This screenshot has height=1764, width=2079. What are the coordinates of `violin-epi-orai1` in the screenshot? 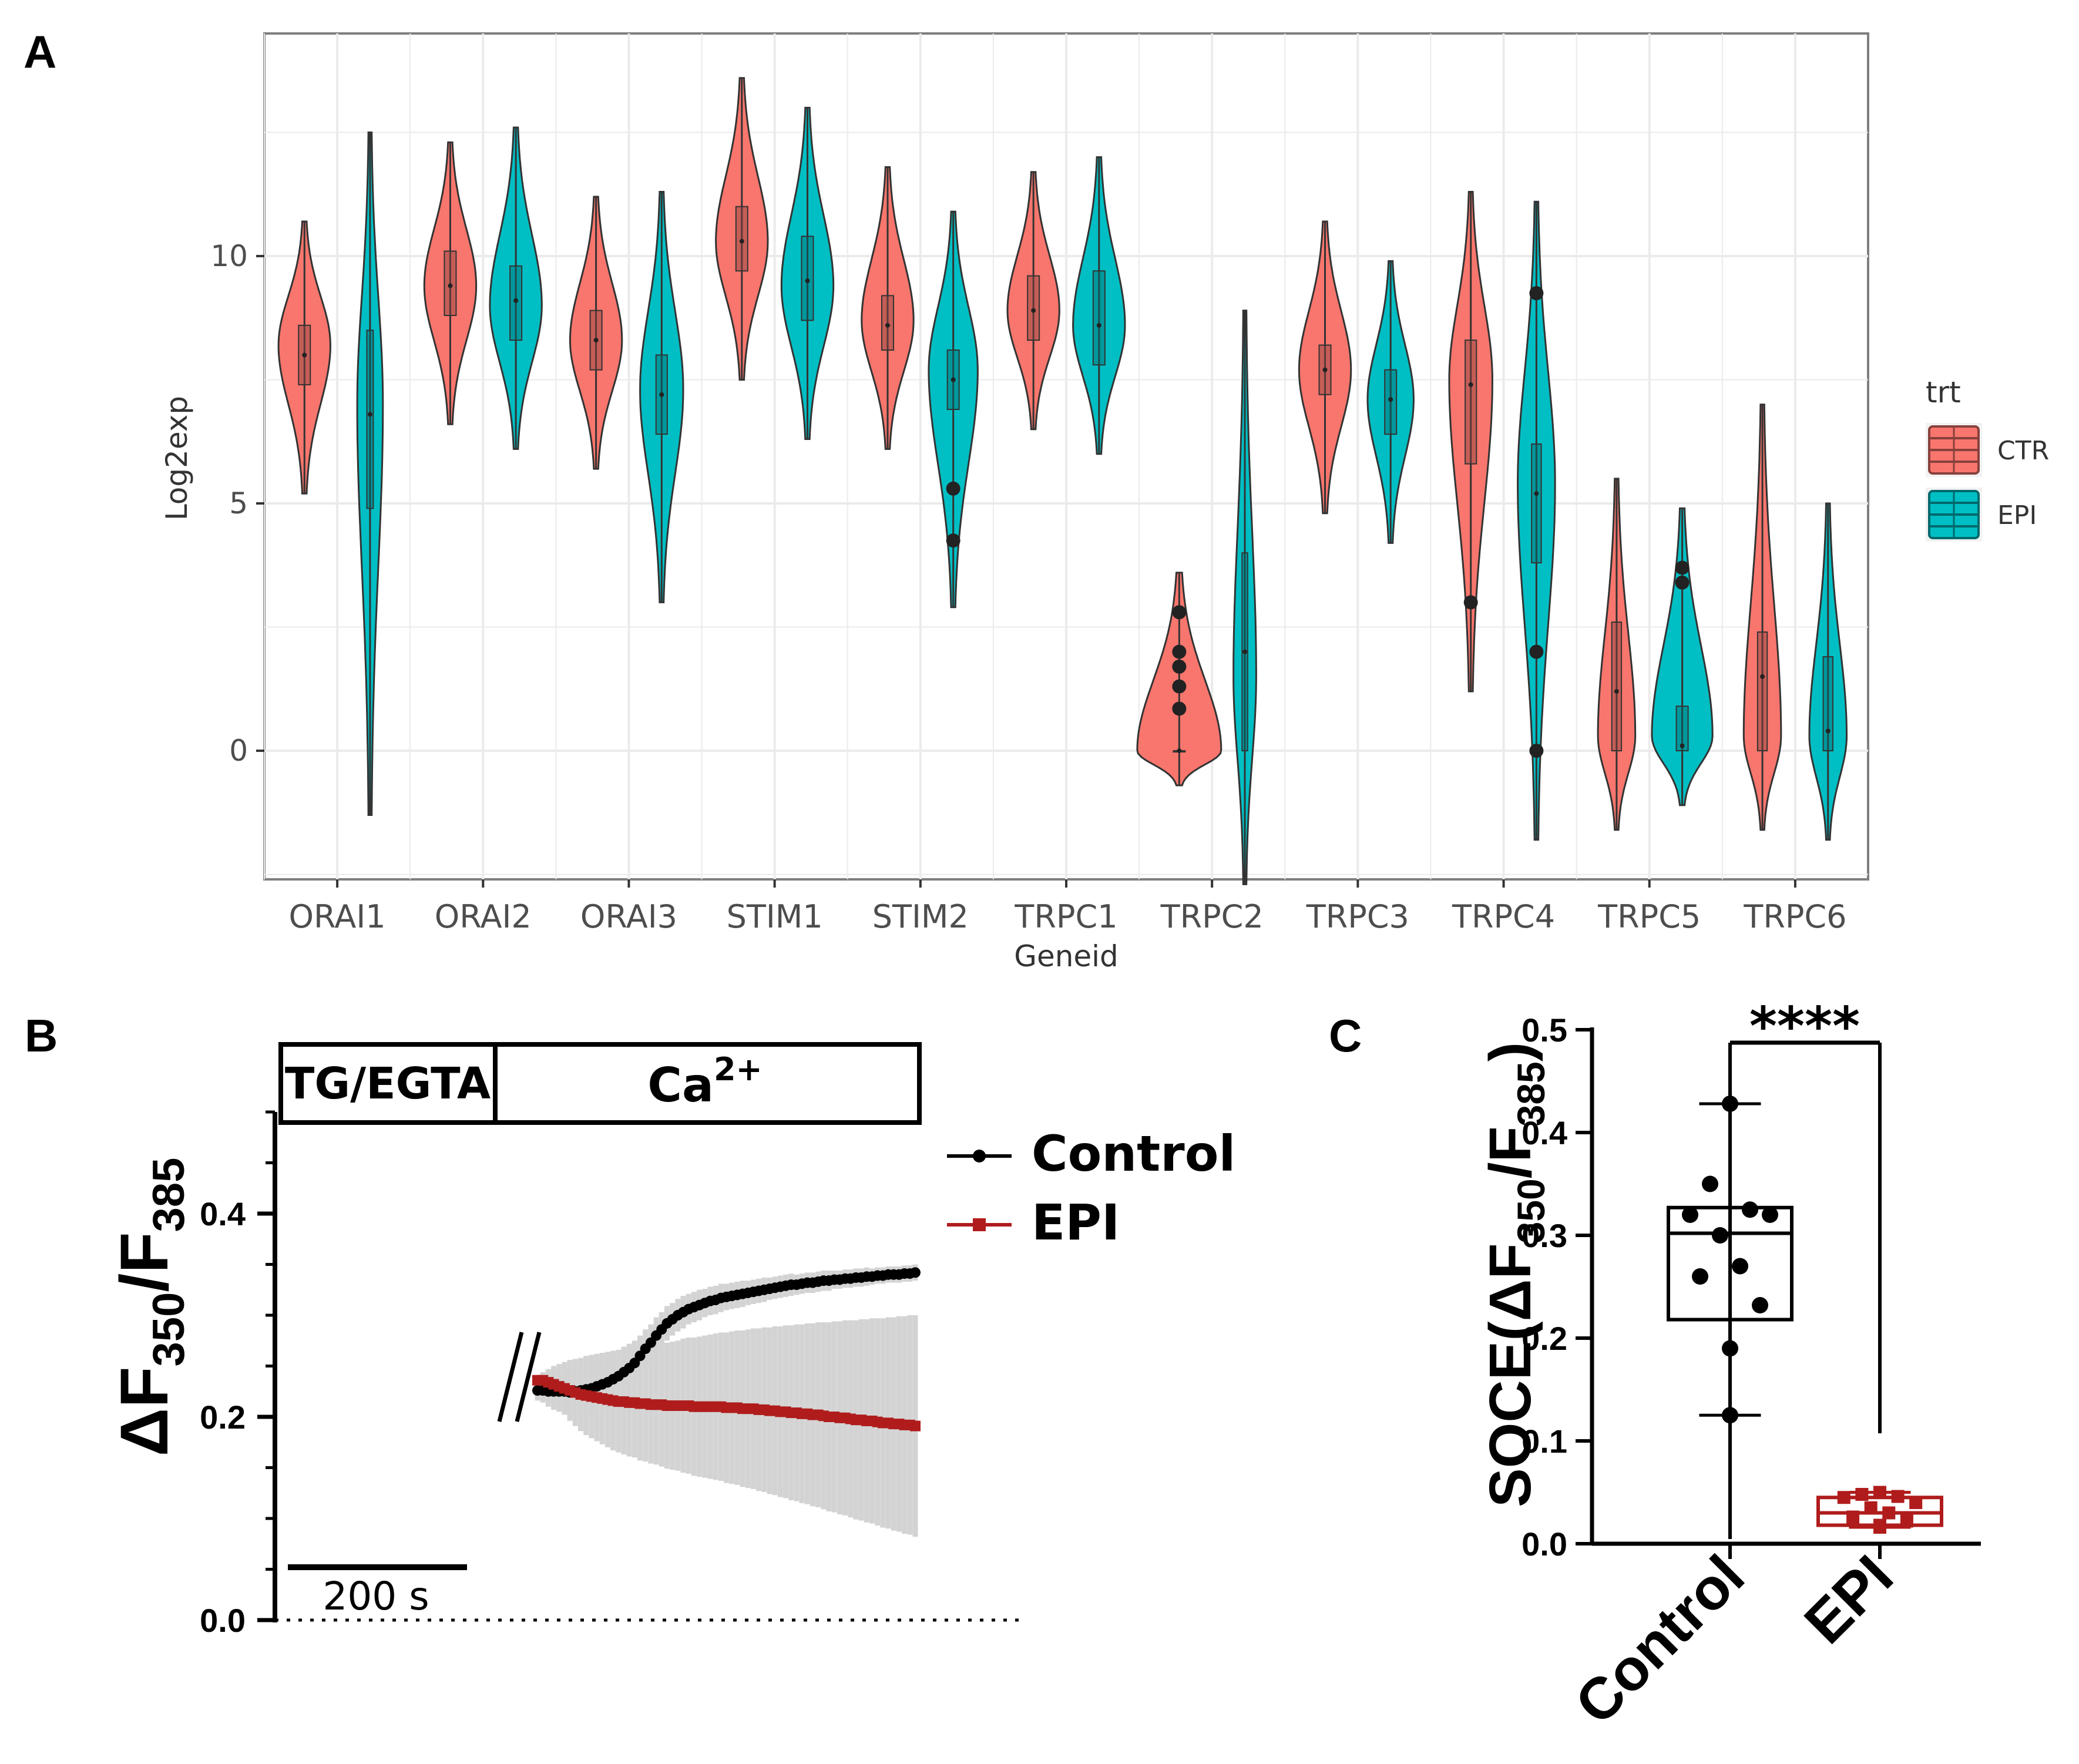 It's located at (370, 473).